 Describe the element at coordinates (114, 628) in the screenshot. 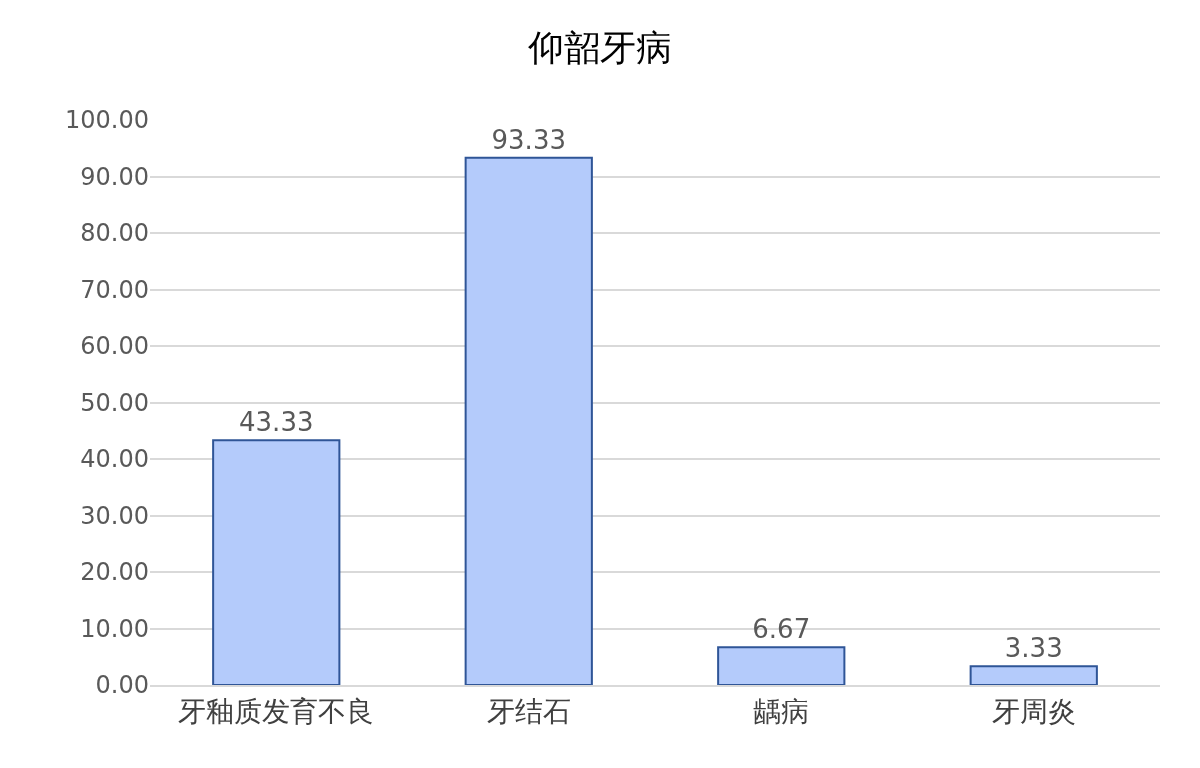

I see `y-tick-label: 10.00` at that location.